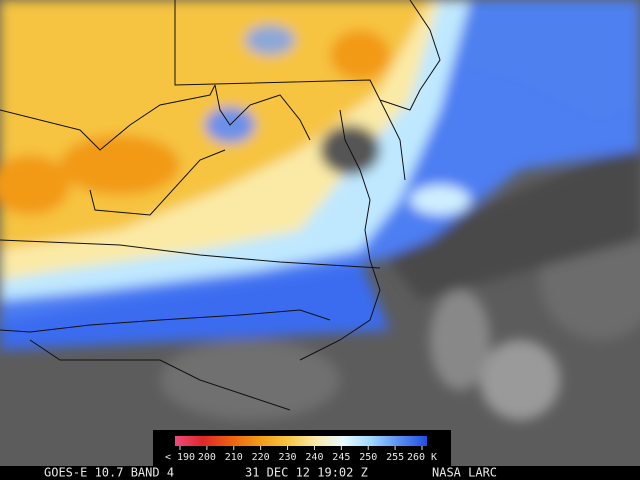  Describe the element at coordinates (180, 457) in the screenshot. I see `colorbar-label: < 190` at that location.